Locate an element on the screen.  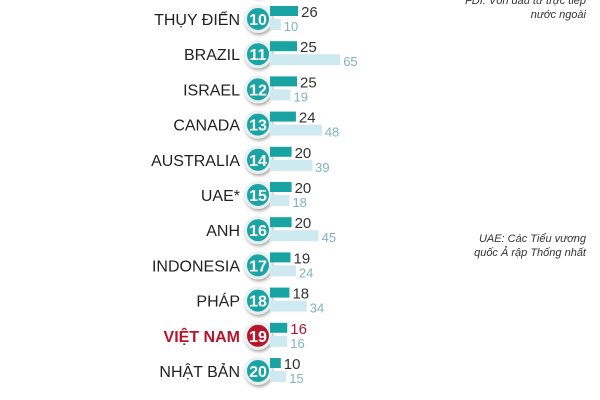
value-label-primary: 26 is located at coordinates (309, 12).